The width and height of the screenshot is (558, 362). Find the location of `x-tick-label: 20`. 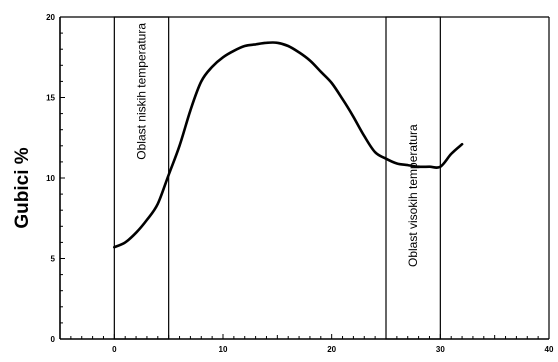

x-tick-label: 20 is located at coordinates (331, 349).